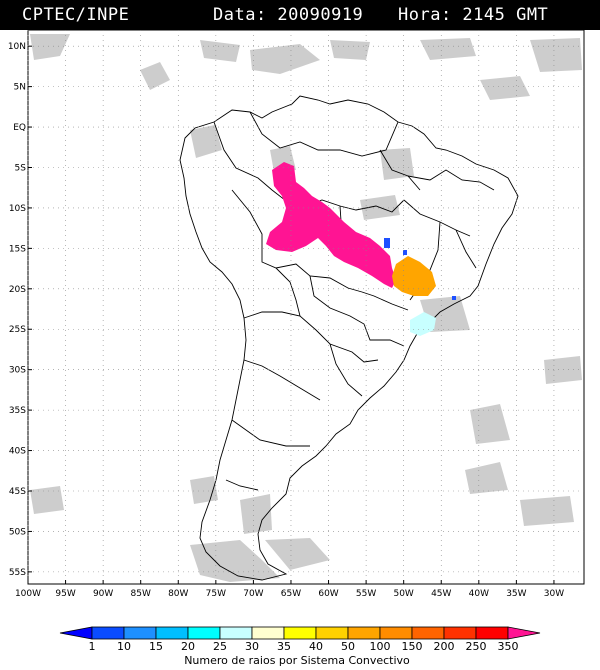  I want to click on latitude-labels: 10N 5N EQ 5S 10S 15S 20S 25S 30S 35S 40S 45S 50S 55S, so click(17, 310).